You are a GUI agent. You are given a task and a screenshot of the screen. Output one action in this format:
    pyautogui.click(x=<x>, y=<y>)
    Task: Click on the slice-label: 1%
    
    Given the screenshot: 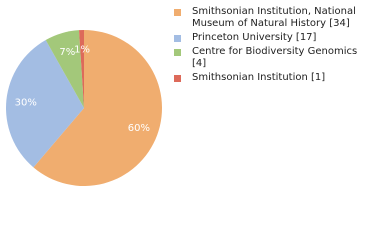 What is the action you would take?
    pyautogui.click(x=82, y=50)
    